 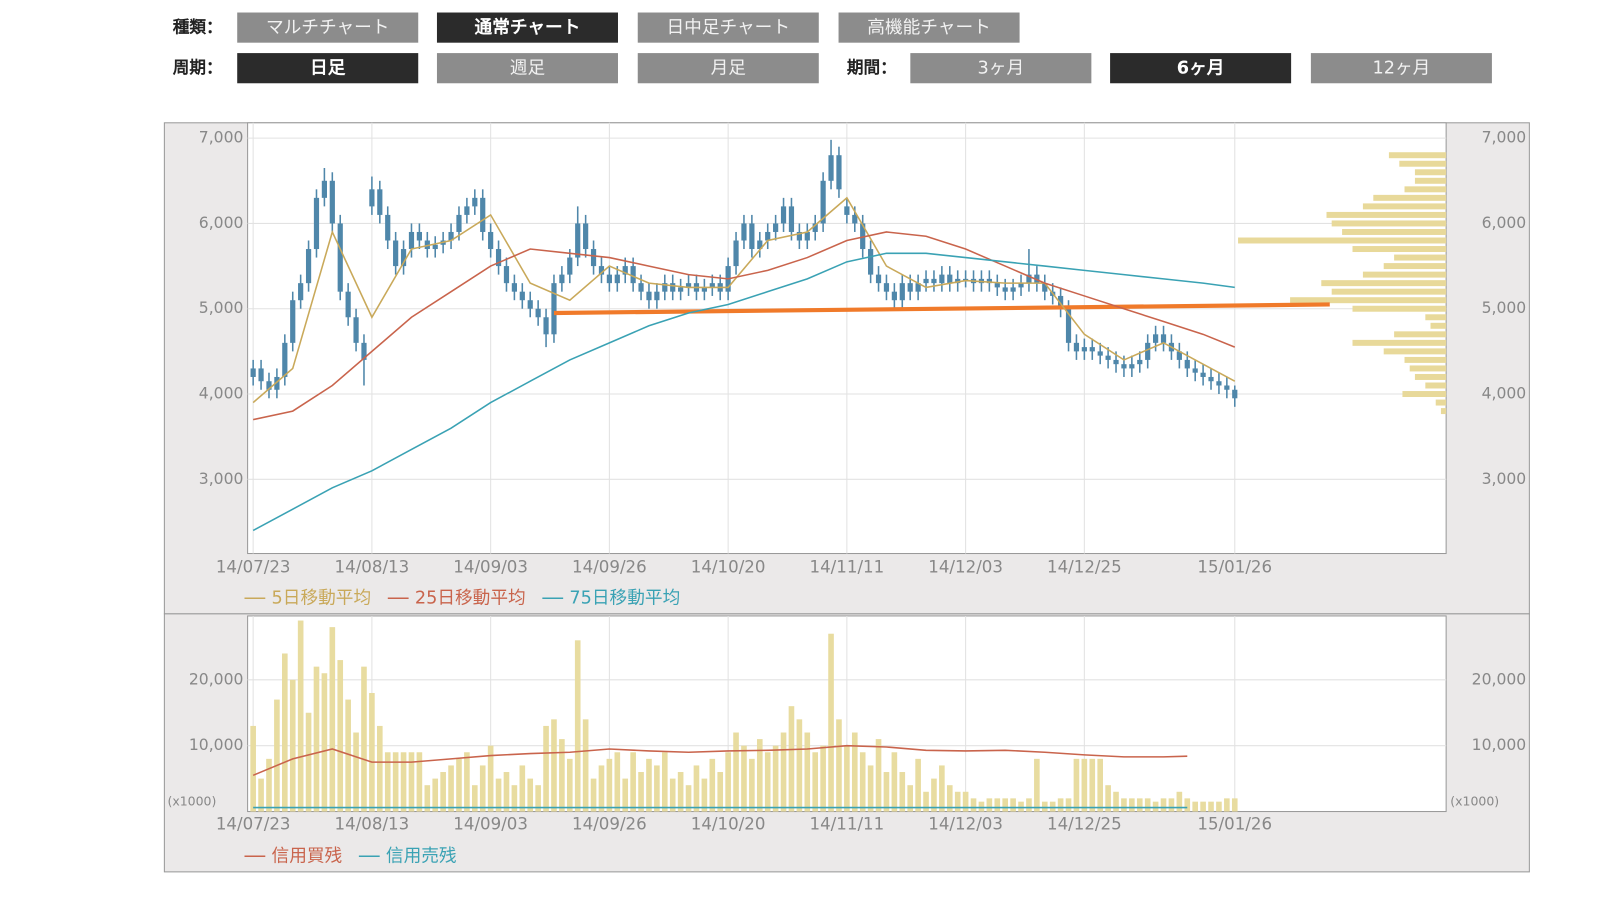 What do you see at coordinates (490, 567) in the screenshot?
I see `x-tick-label: 14/09/03` at bounding box center [490, 567].